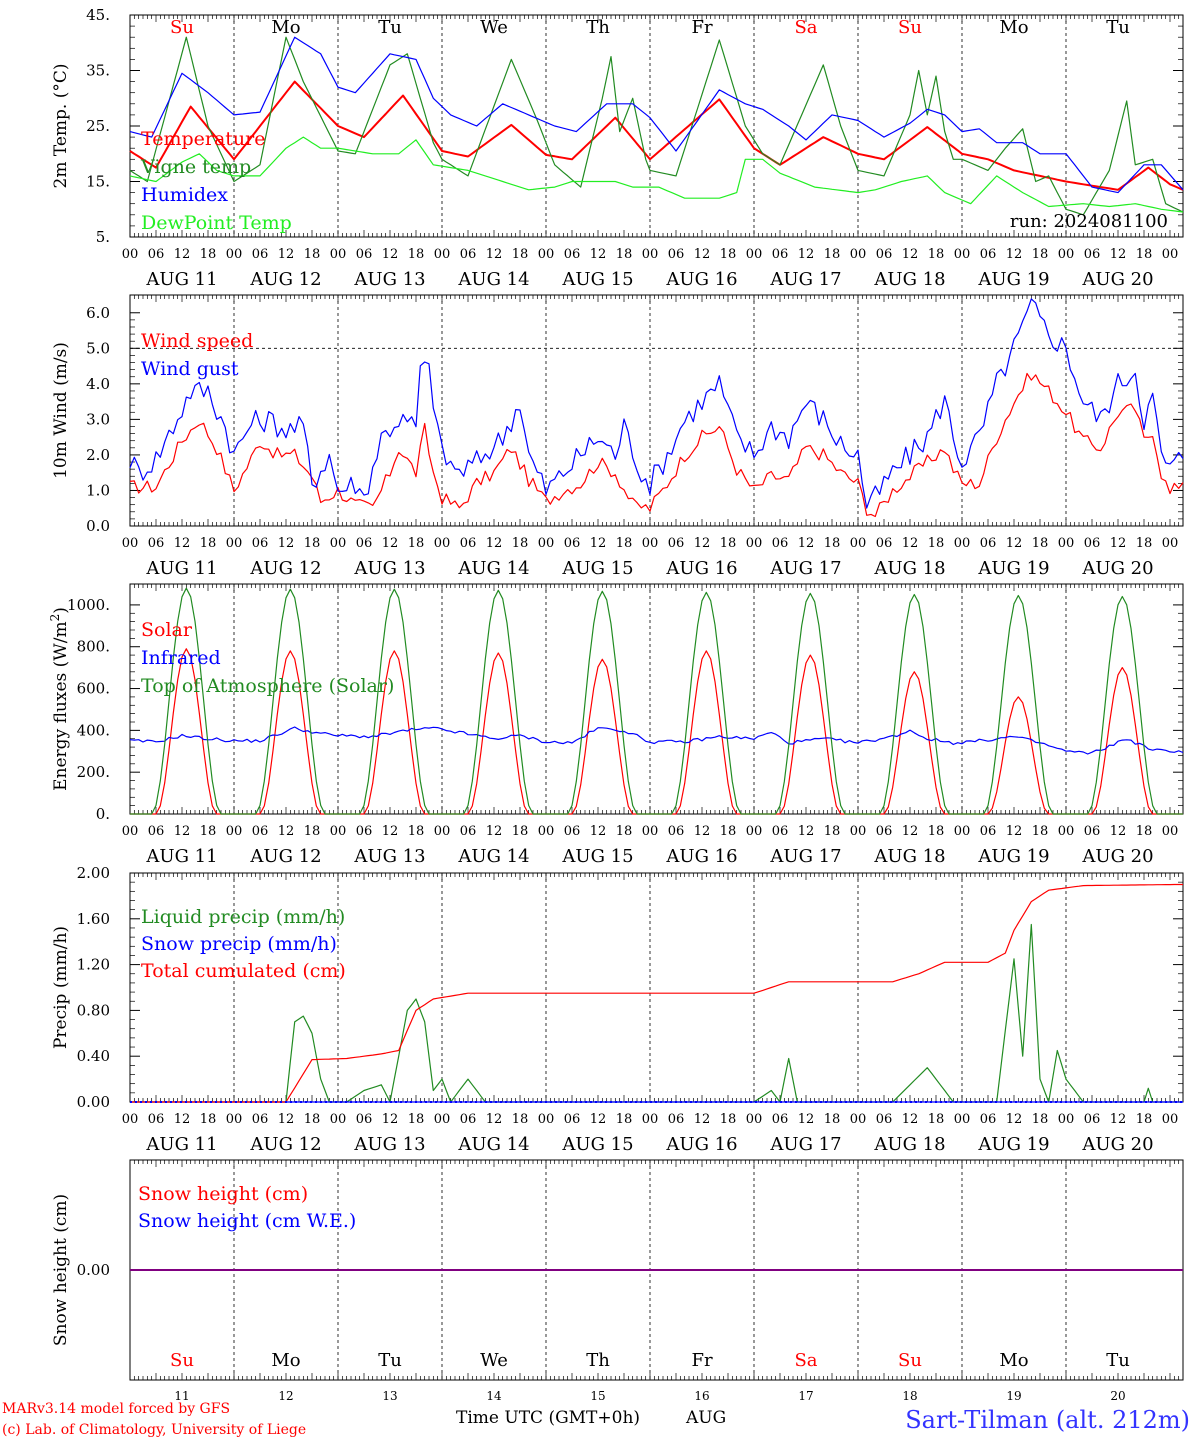 This screenshot has height=1440, width=1194. I want to click on panel-frame, so click(656, 410).